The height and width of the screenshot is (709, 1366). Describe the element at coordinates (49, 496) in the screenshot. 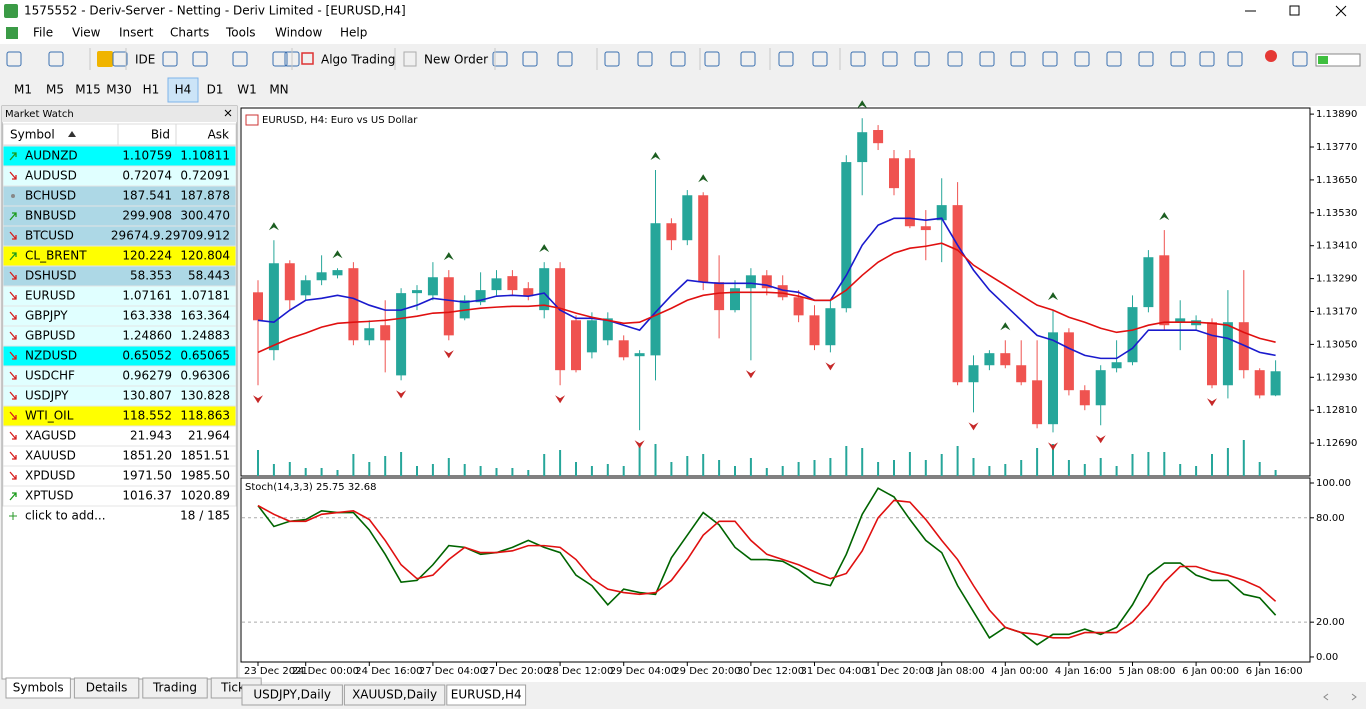

I see `symbol: XPTUSD` at that location.